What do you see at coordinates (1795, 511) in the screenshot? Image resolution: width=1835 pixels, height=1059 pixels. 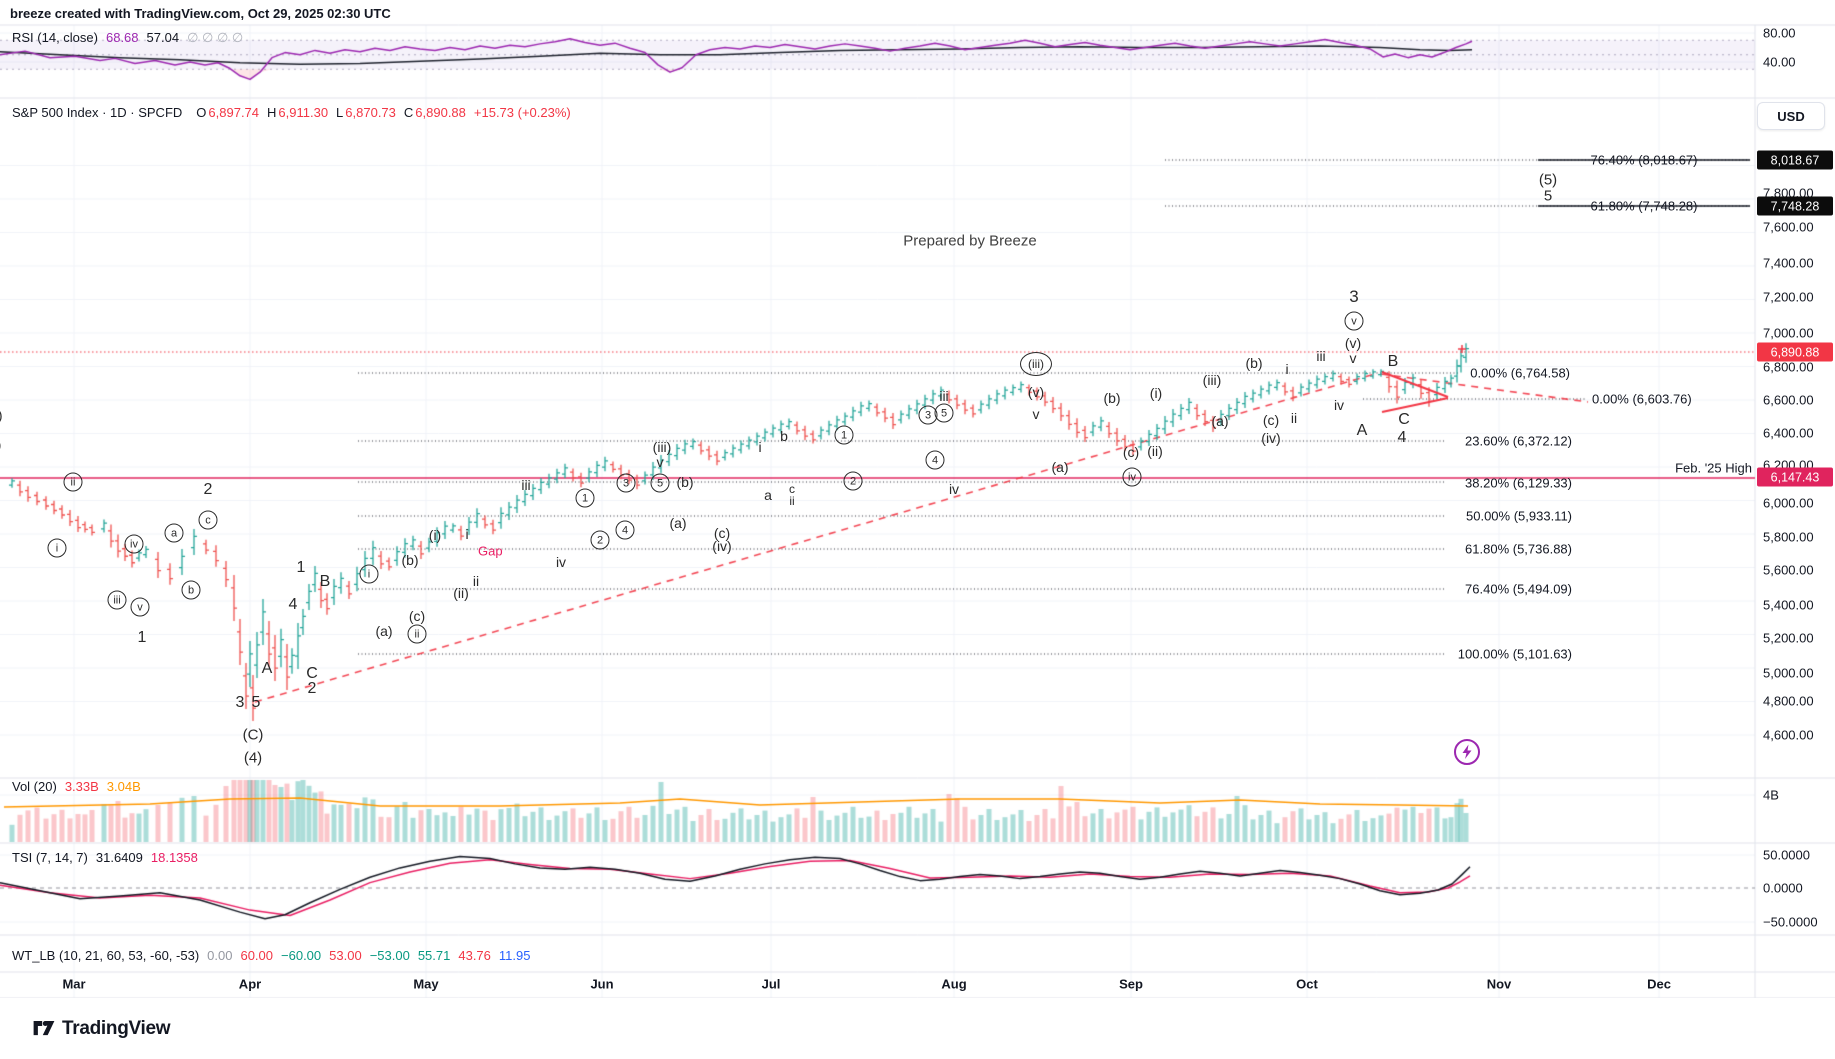 I see `price-axis` at bounding box center [1795, 511].